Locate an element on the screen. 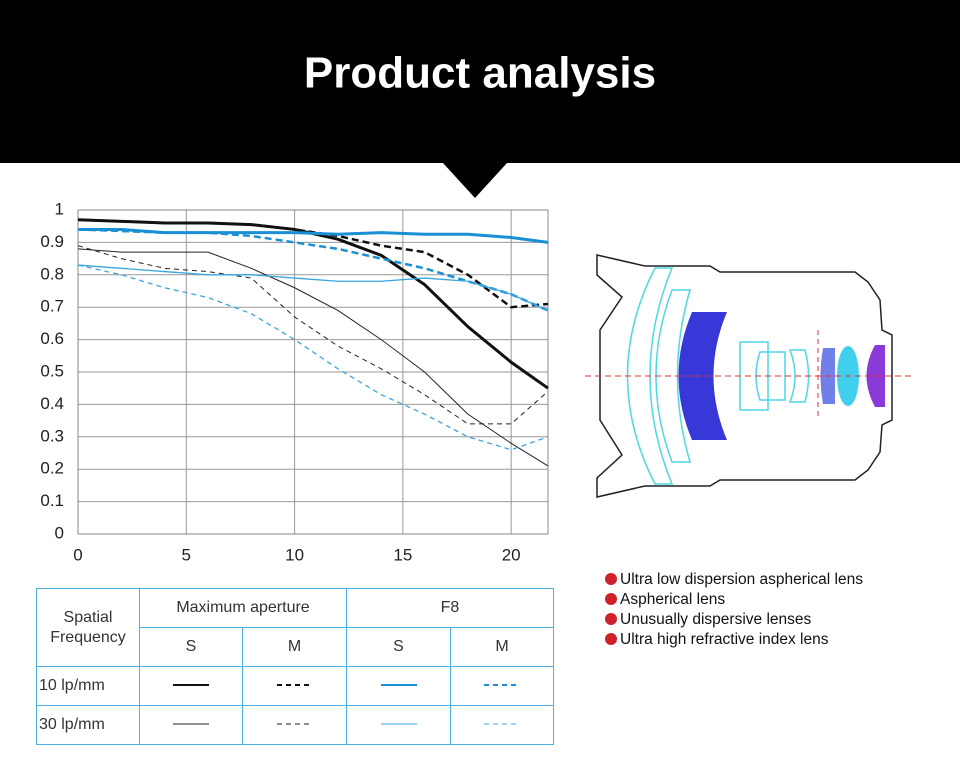 This screenshot has width=960, height=777. group-header: Maximum aperture is located at coordinates (243, 608).